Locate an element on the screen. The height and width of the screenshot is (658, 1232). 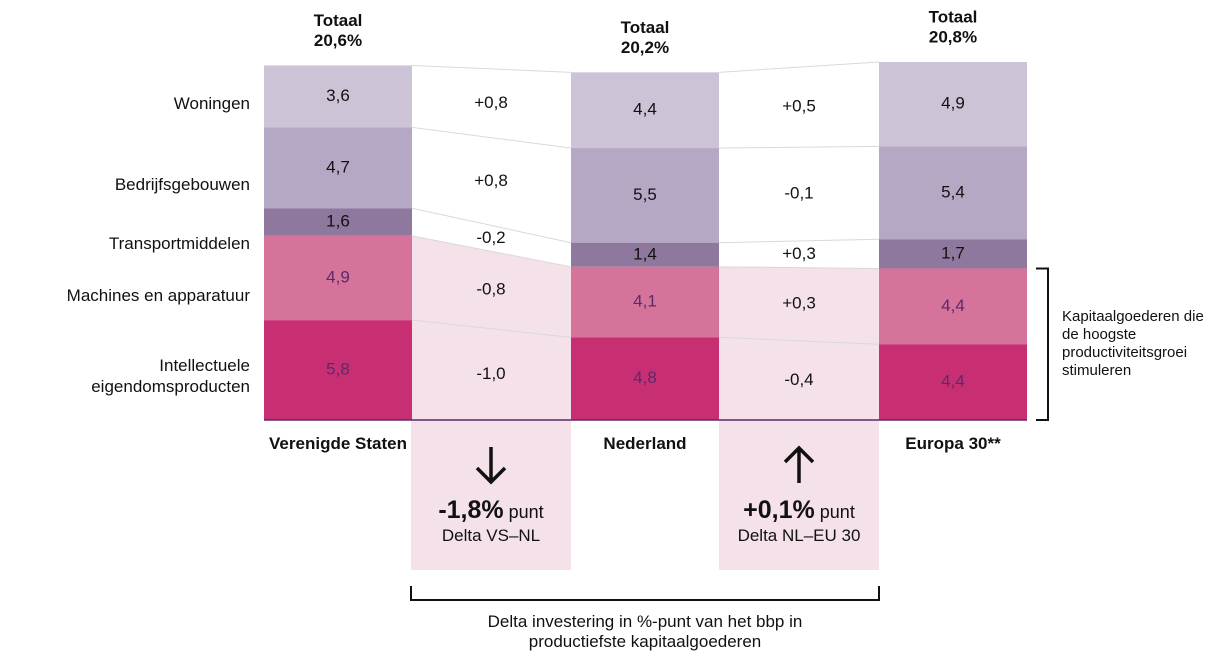
column-label: Europa 30** is located at coordinates (953, 443).